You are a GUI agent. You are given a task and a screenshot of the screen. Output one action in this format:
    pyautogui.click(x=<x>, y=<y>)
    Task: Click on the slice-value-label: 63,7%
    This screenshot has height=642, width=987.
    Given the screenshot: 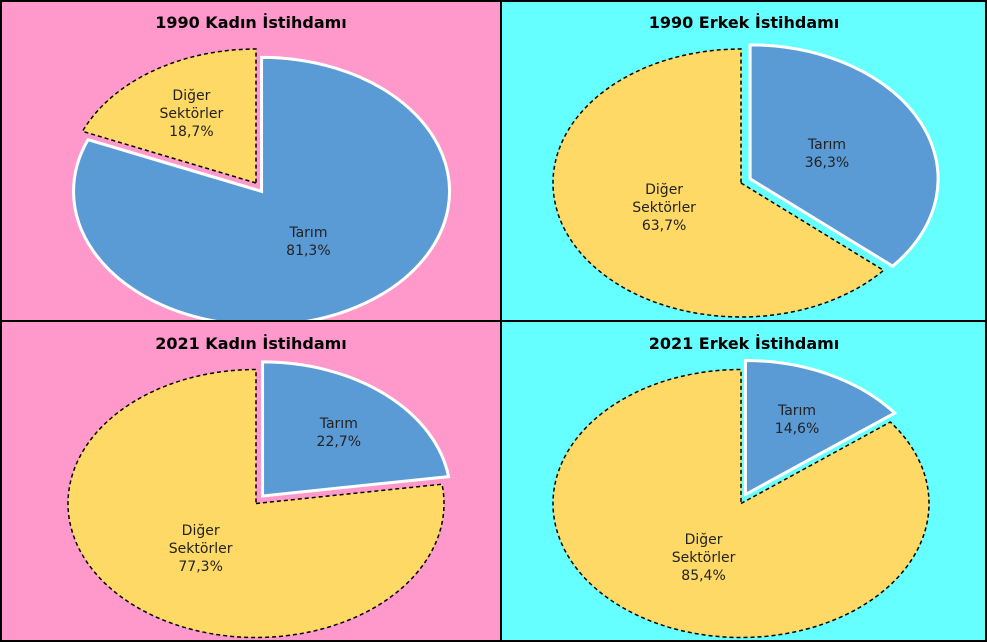 What is the action you would take?
    pyautogui.click(x=664, y=226)
    